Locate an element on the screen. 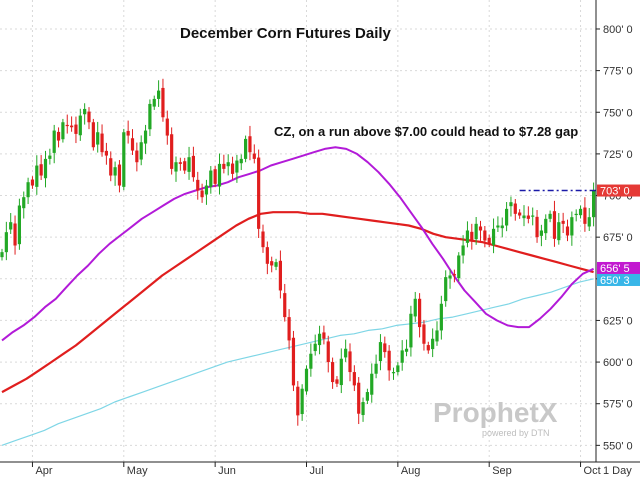  x-tick-label: Jul is located at coordinates (317, 471).